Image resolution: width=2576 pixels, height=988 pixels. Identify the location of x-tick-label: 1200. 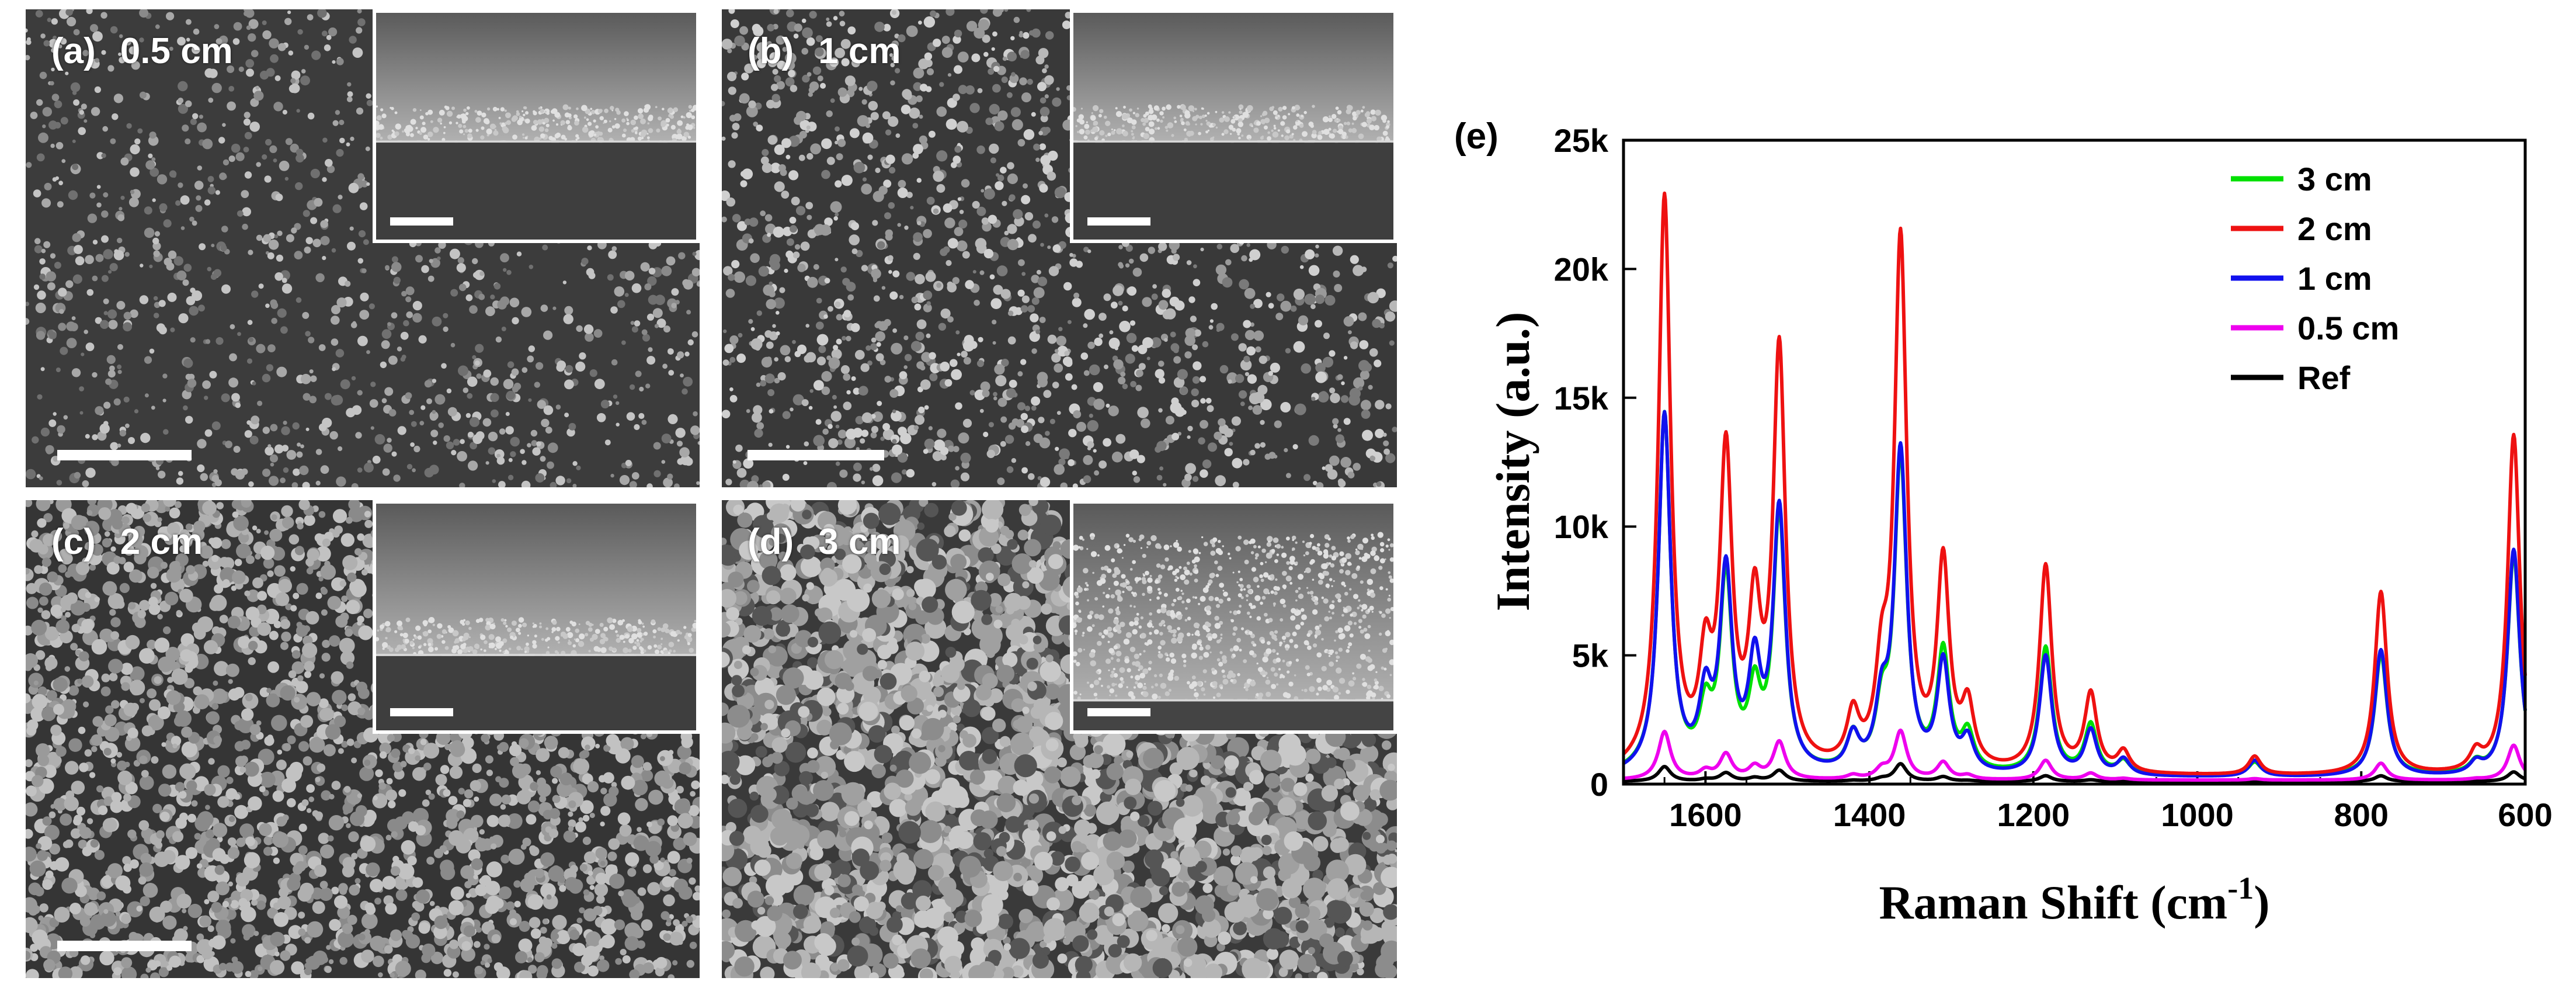
(2034, 814).